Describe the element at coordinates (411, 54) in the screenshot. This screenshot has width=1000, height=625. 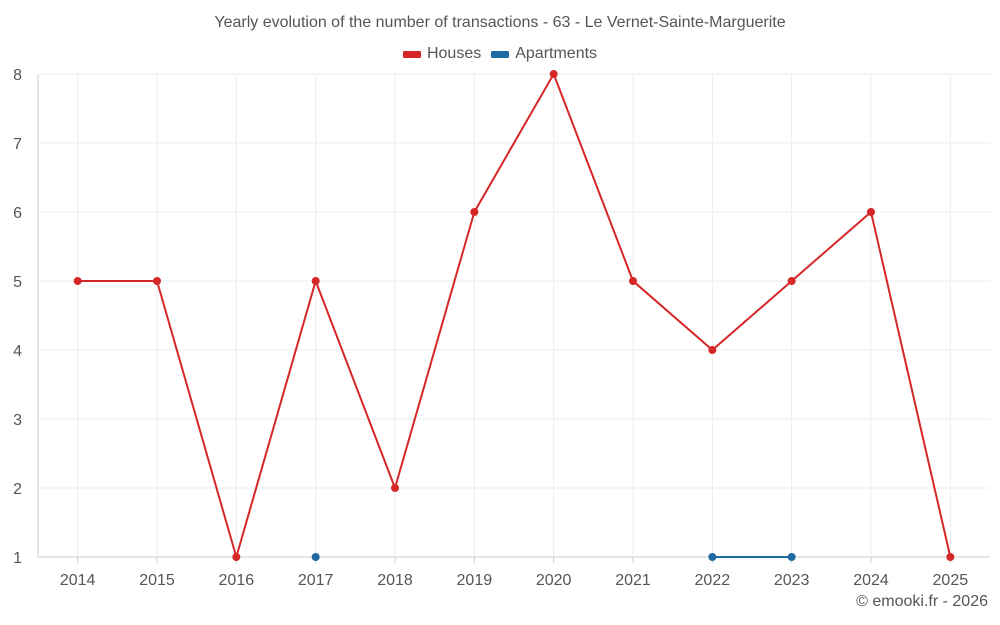
I see `legend-swatch-houses` at that location.